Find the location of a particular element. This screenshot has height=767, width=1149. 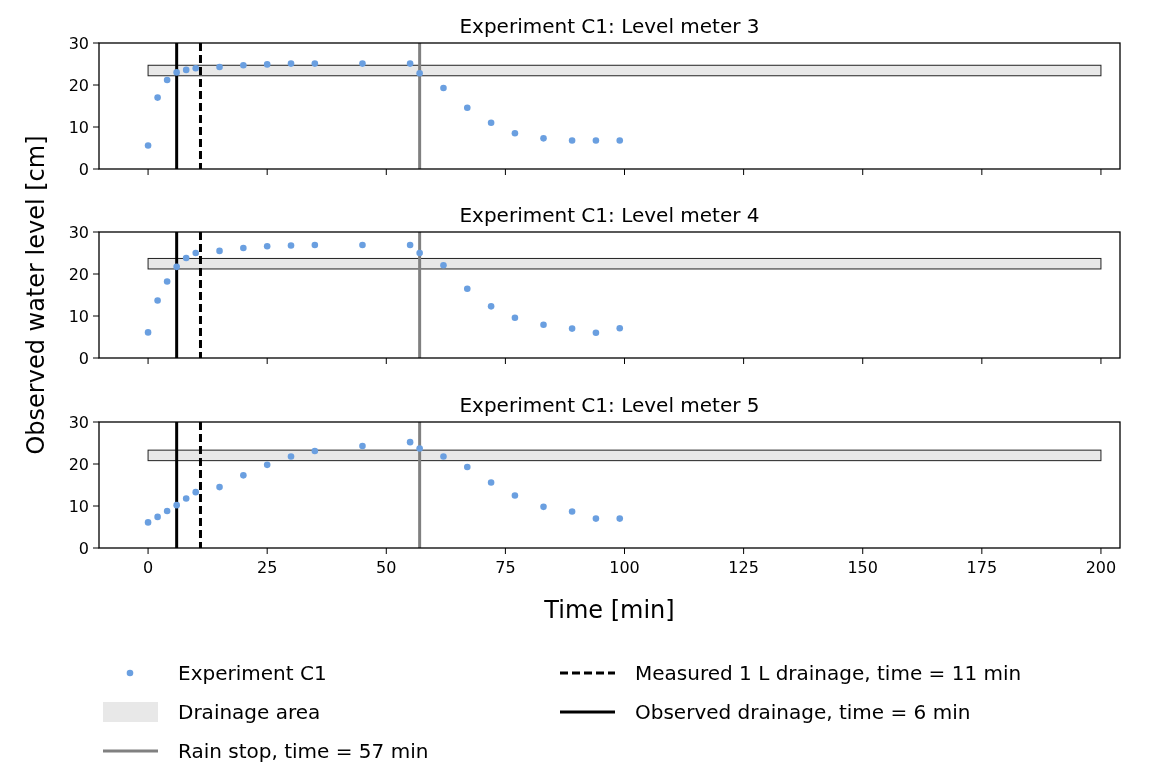

chart-title: Experiment C1: Level meter 4 is located at coordinates (609, 215).